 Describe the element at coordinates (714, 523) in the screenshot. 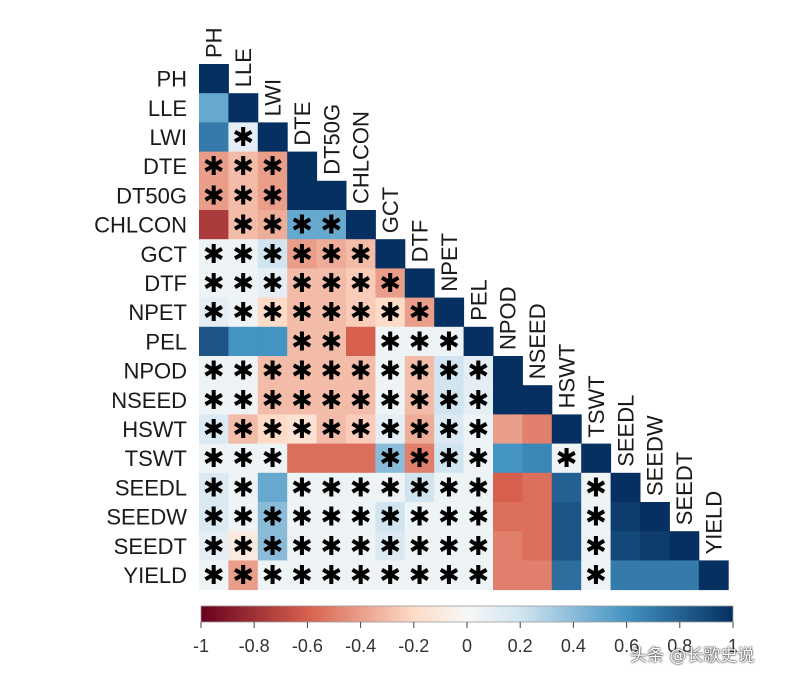

I see `column-label: YIELD` at that location.